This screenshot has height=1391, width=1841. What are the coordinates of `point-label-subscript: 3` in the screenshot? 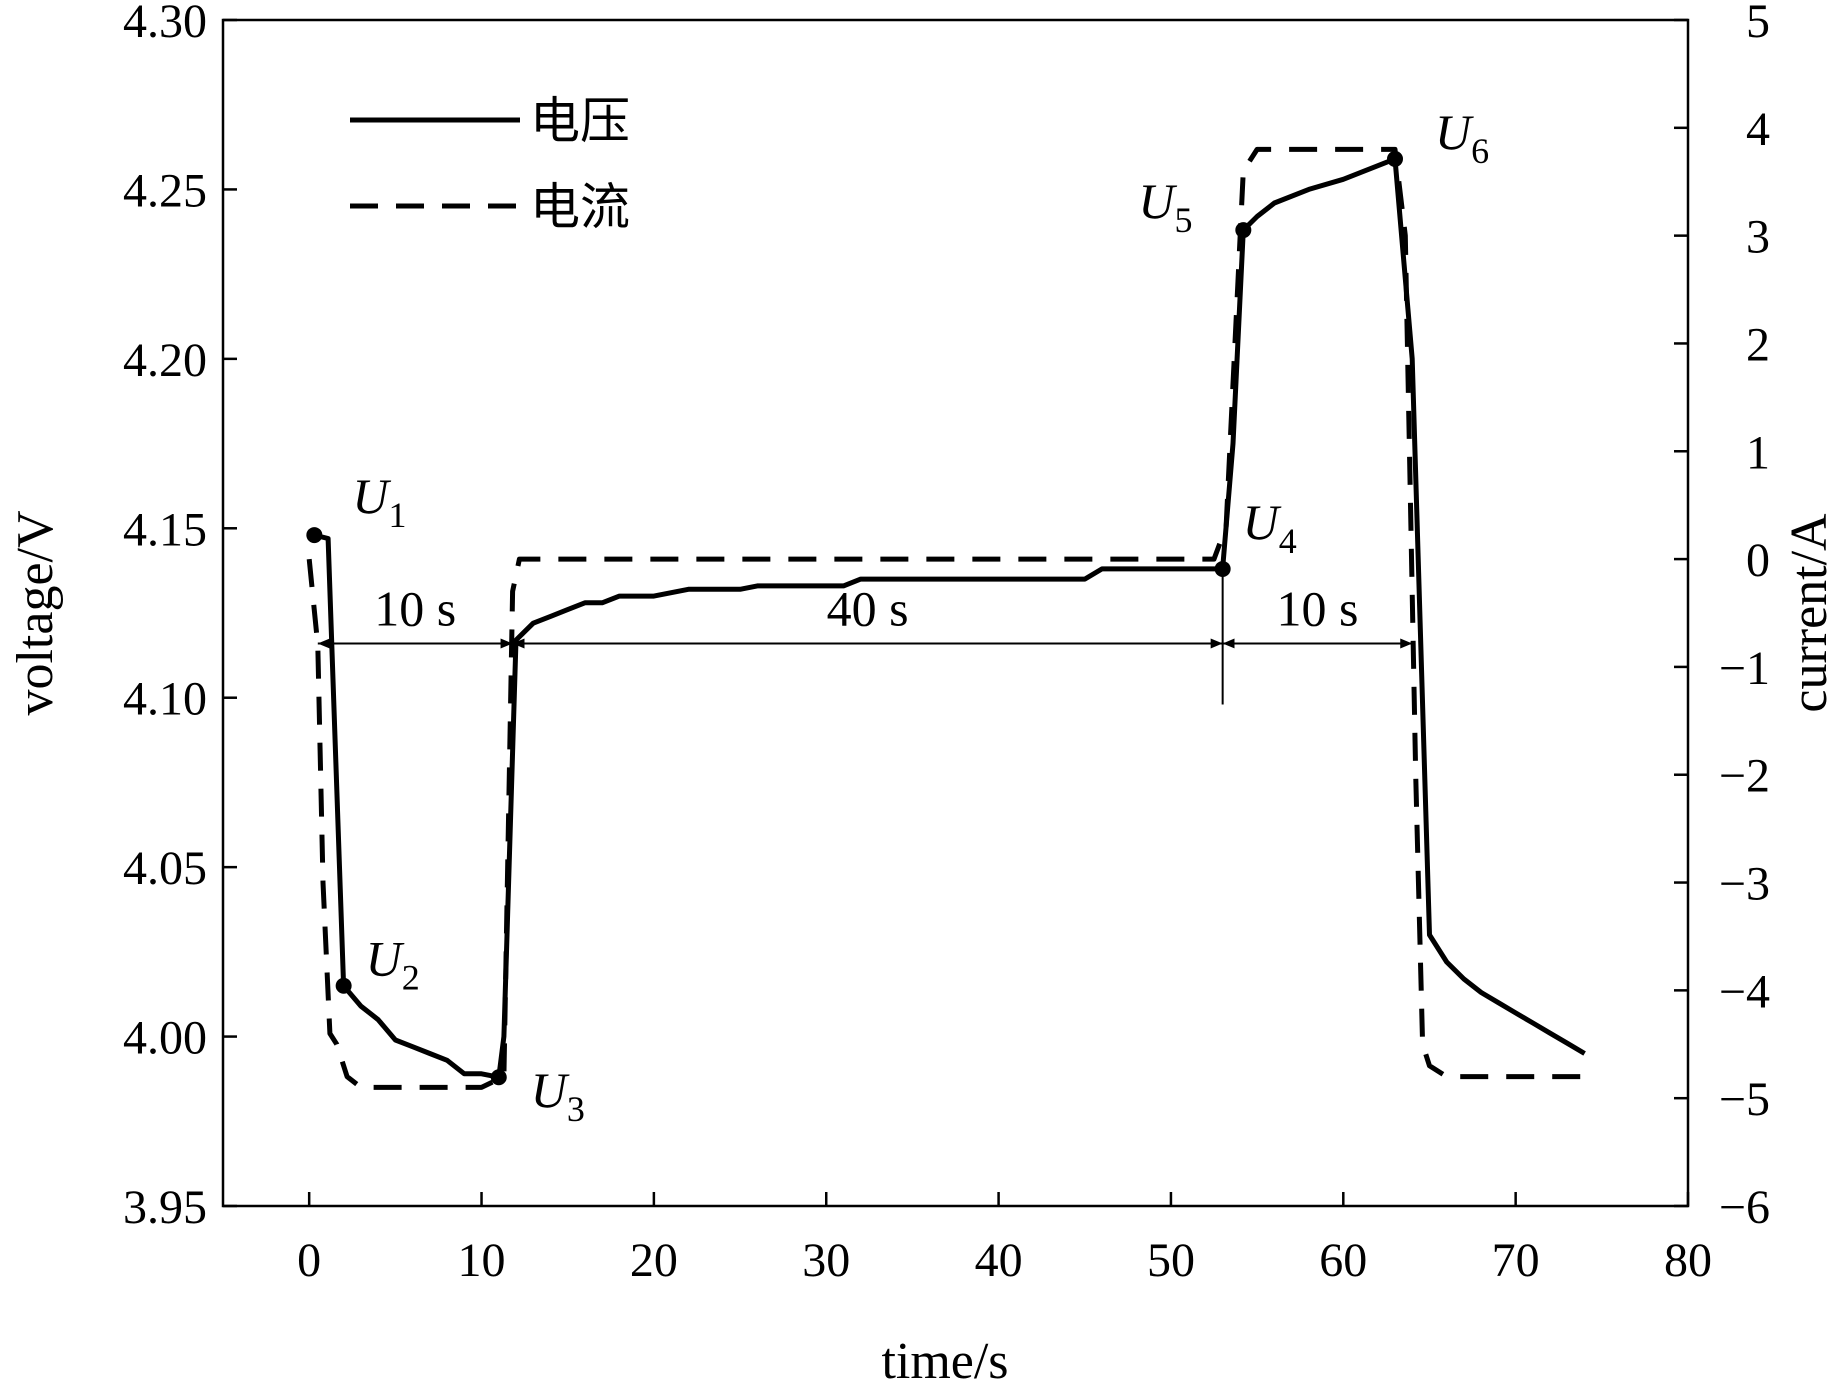 It's located at (576, 1109).